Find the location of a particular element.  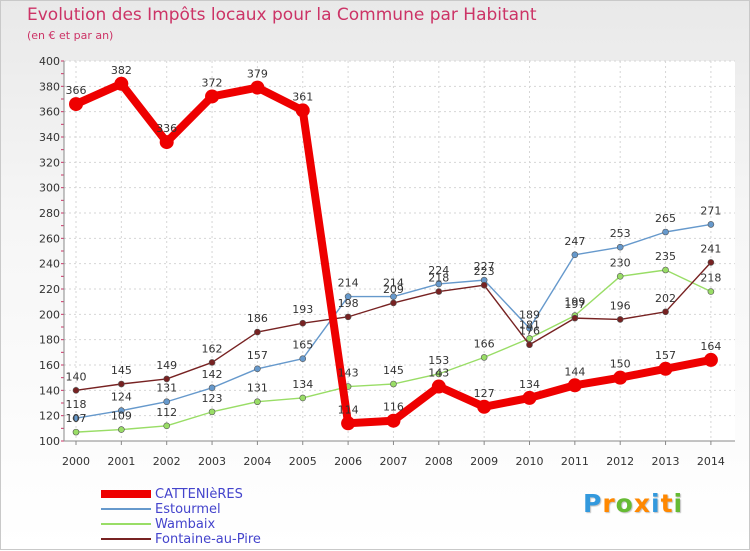

data-label: 193 is located at coordinates (302, 309).